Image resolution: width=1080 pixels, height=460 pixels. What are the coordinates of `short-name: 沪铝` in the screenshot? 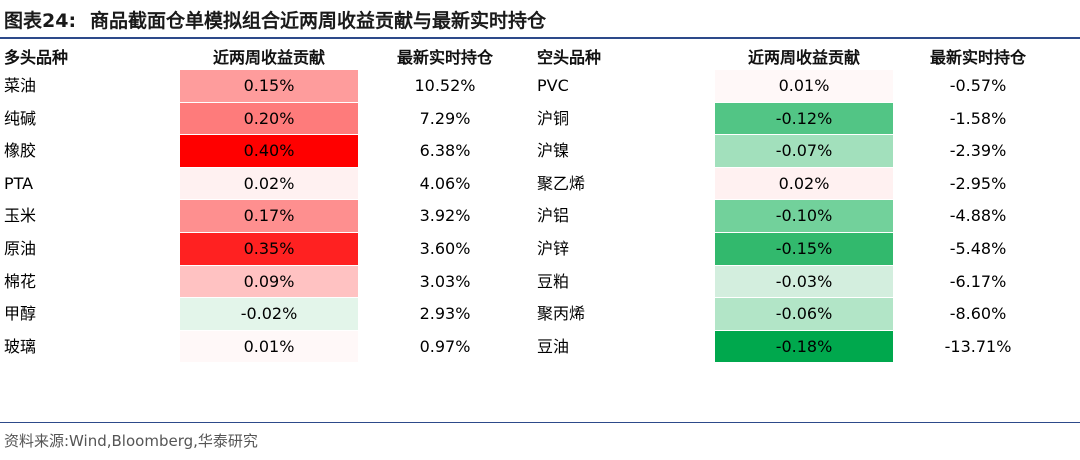 It's located at (553, 216).